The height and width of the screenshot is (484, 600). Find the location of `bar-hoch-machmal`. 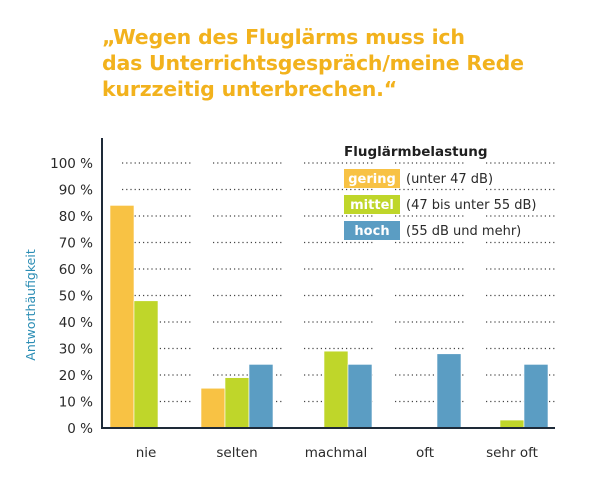

bar-hoch-machmal is located at coordinates (360, 396).